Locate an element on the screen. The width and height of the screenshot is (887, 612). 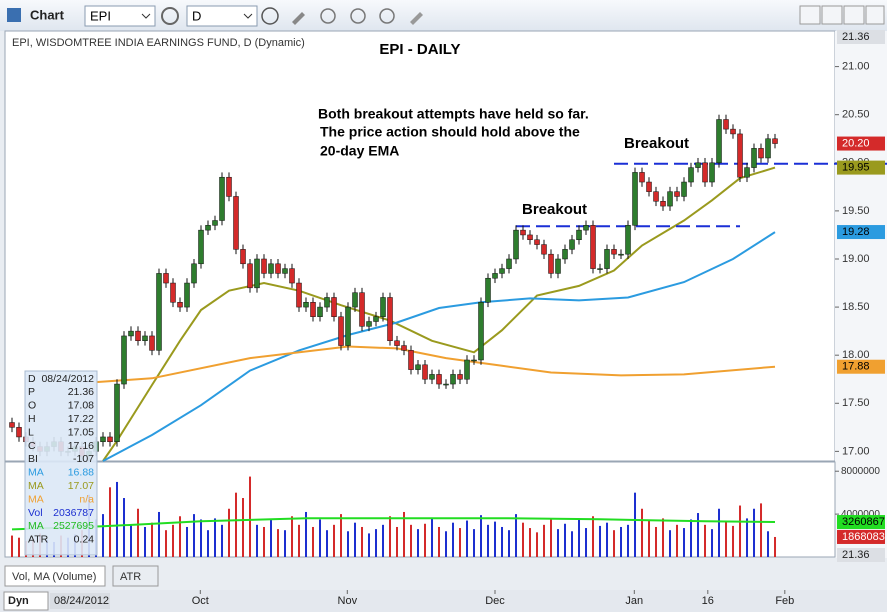
minimize-button is located at coordinates (832, 15).